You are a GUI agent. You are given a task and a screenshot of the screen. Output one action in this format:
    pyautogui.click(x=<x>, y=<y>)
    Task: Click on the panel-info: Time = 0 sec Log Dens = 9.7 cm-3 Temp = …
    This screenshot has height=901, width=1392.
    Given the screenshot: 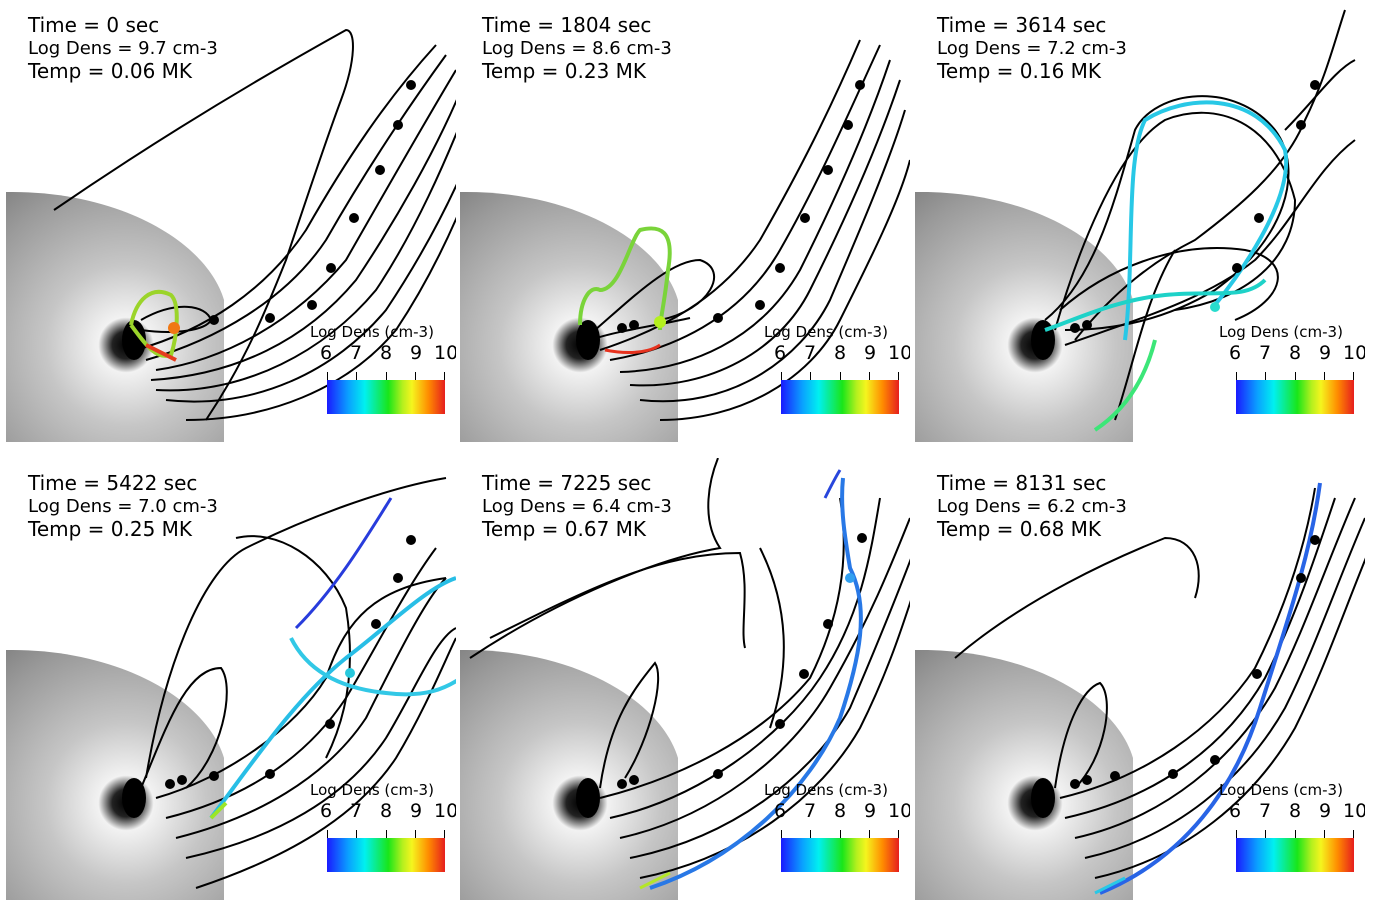 What is the action you would take?
    pyautogui.click(x=123, y=48)
    